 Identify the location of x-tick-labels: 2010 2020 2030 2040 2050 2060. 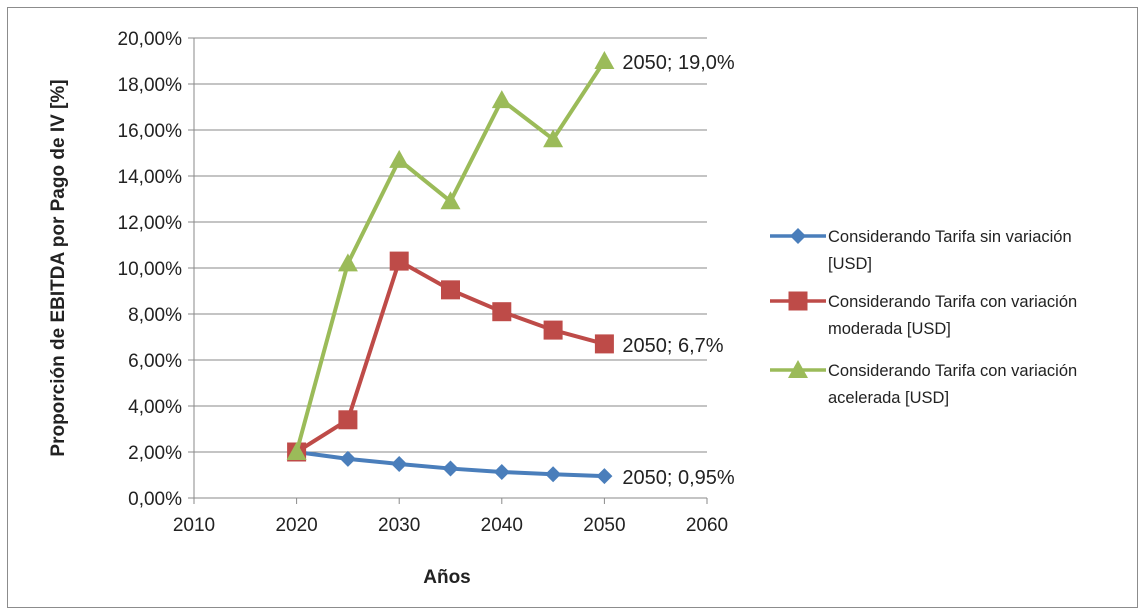
(450, 525).